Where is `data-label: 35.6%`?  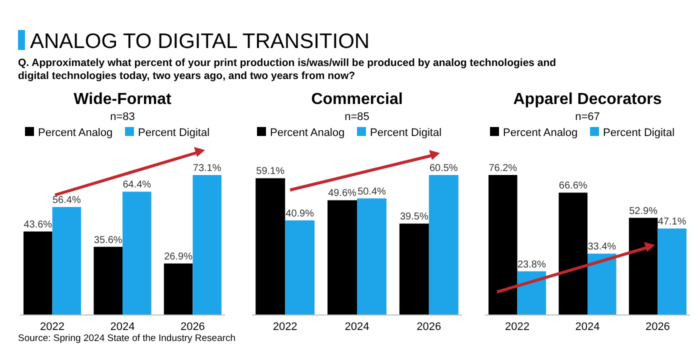
data-label: 35.6% is located at coordinates (108, 240).